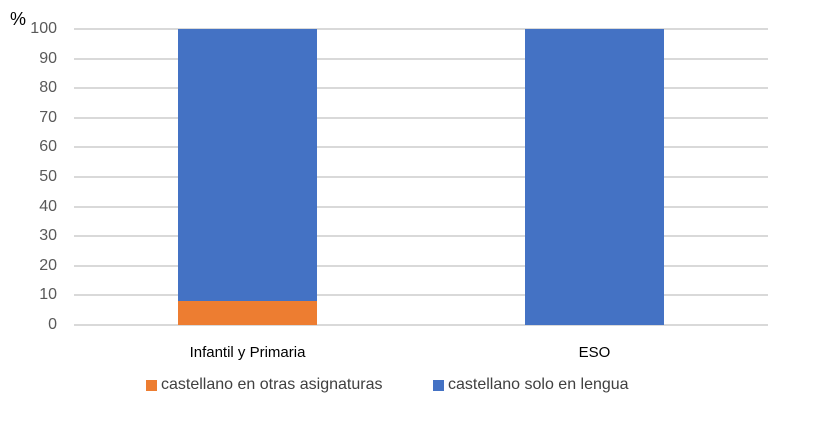 Image resolution: width=824 pixels, height=432 pixels. Describe the element at coordinates (247, 352) in the screenshot. I see `x-axis-label: Infantil y Primaria` at that location.